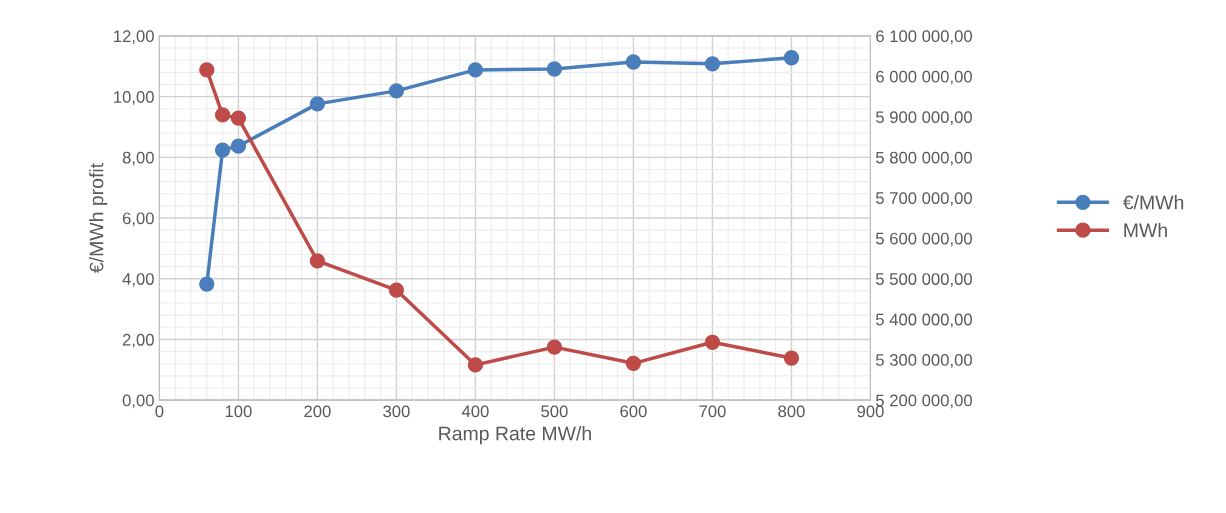  Describe the element at coordinates (712, 411) in the screenshot. I see `x-tick-label: 700` at that location.